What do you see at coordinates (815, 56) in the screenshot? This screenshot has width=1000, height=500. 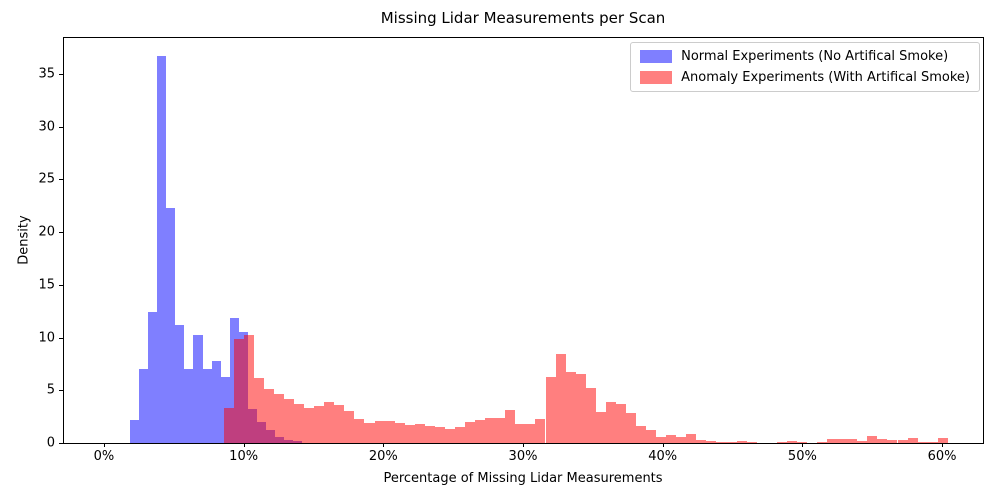 I see `legend-label-normal: Normal Experiments (No Artifical Smoke)` at bounding box center [815, 56].